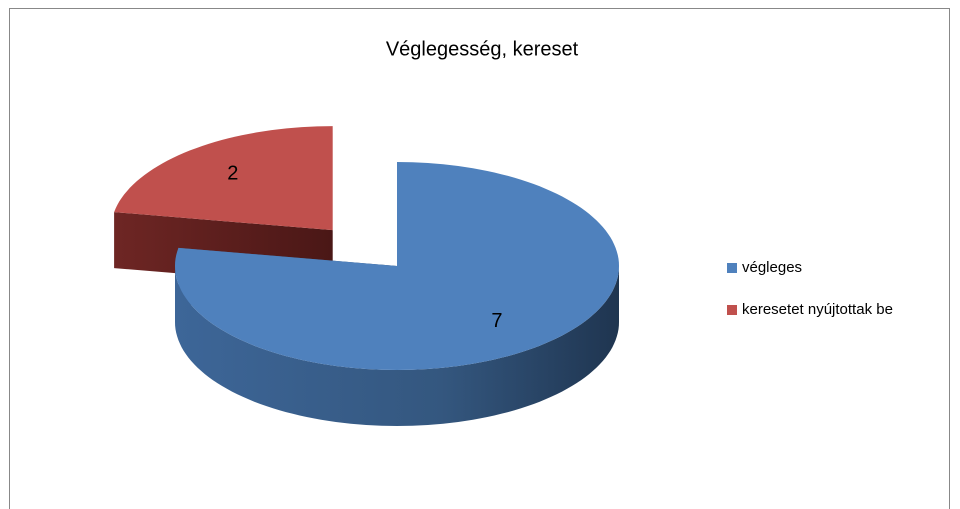 The width and height of the screenshot is (960, 509). Describe the element at coordinates (397, 346) in the screenshot. I see `slice-side` at that location.